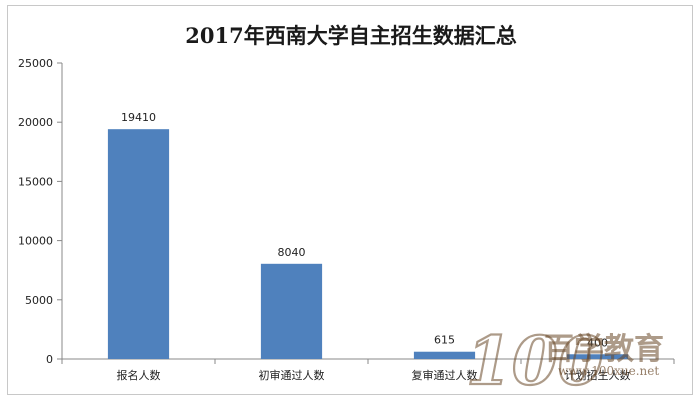 This screenshot has width=700, height=401. What do you see at coordinates (35, 241) in the screenshot?
I see `y-tick-label: 10000` at bounding box center [35, 241].